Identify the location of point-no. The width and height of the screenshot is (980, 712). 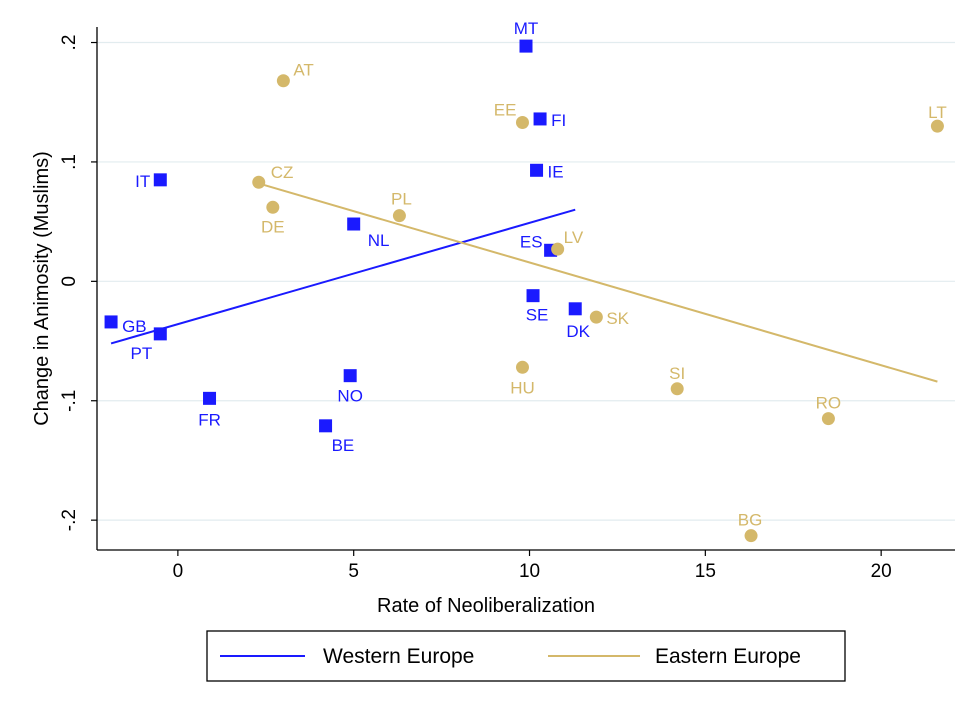
(350, 376).